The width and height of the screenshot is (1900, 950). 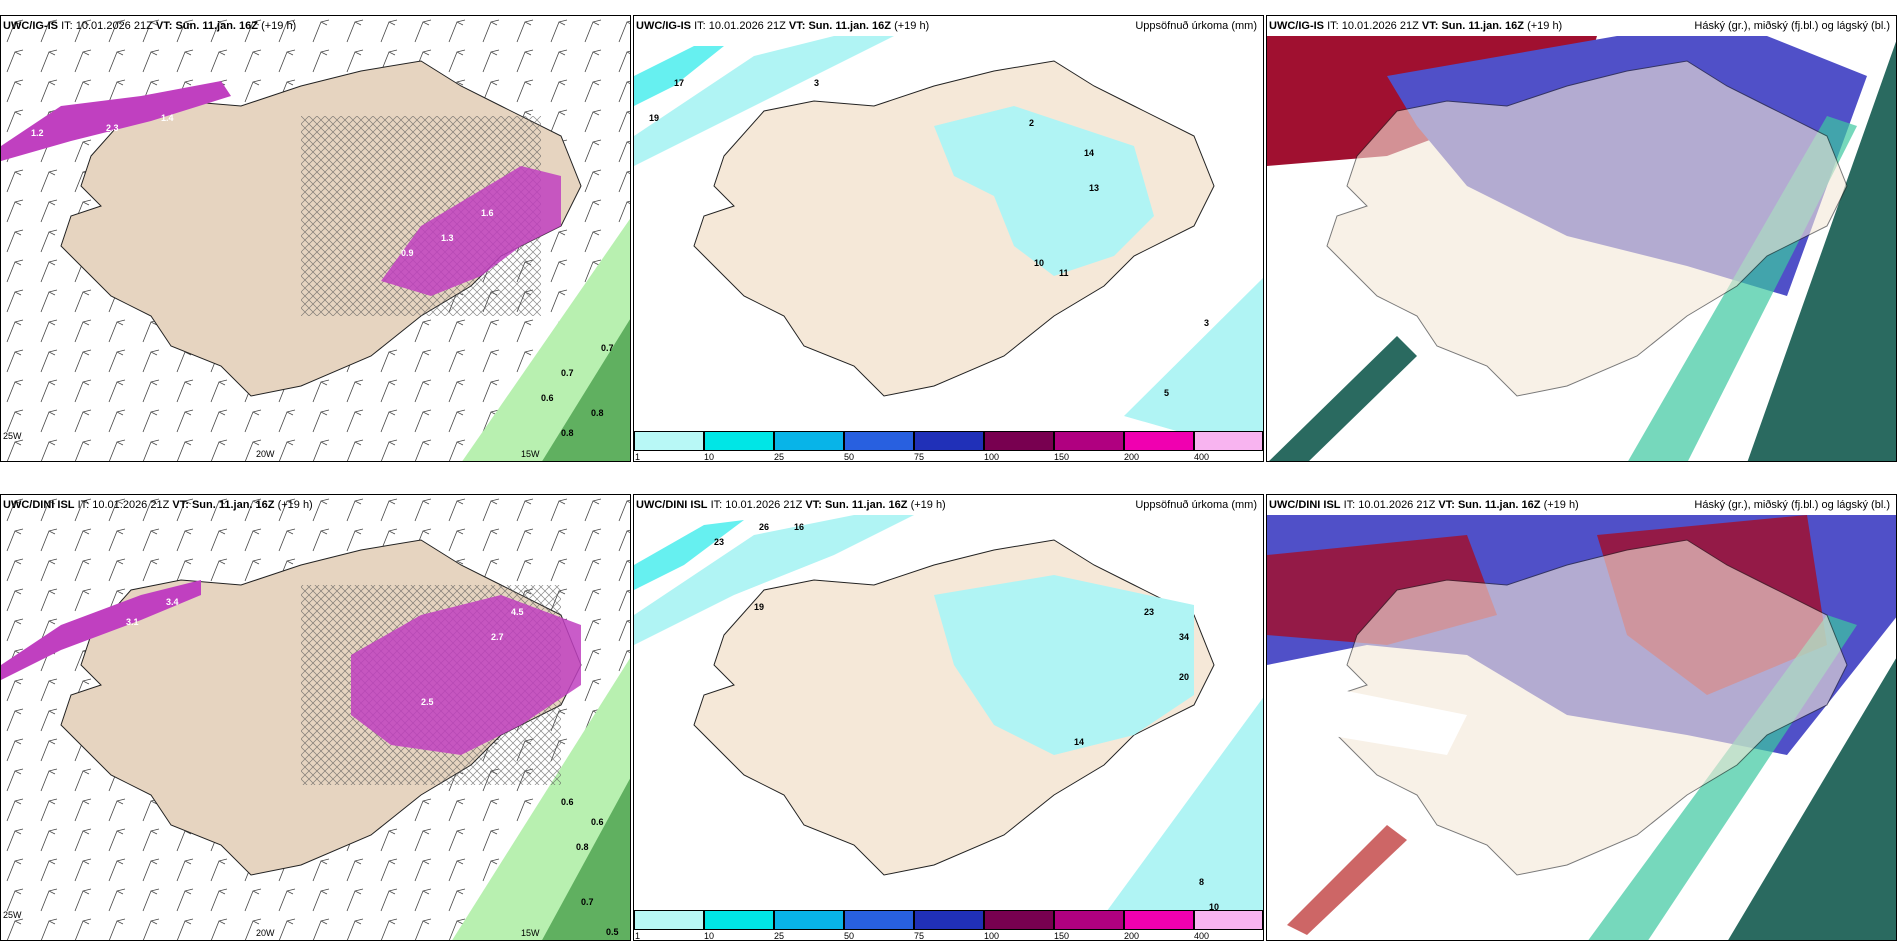 What do you see at coordinates (612, 932) in the screenshot?
I see `svg-text: 0.5` at bounding box center [612, 932].